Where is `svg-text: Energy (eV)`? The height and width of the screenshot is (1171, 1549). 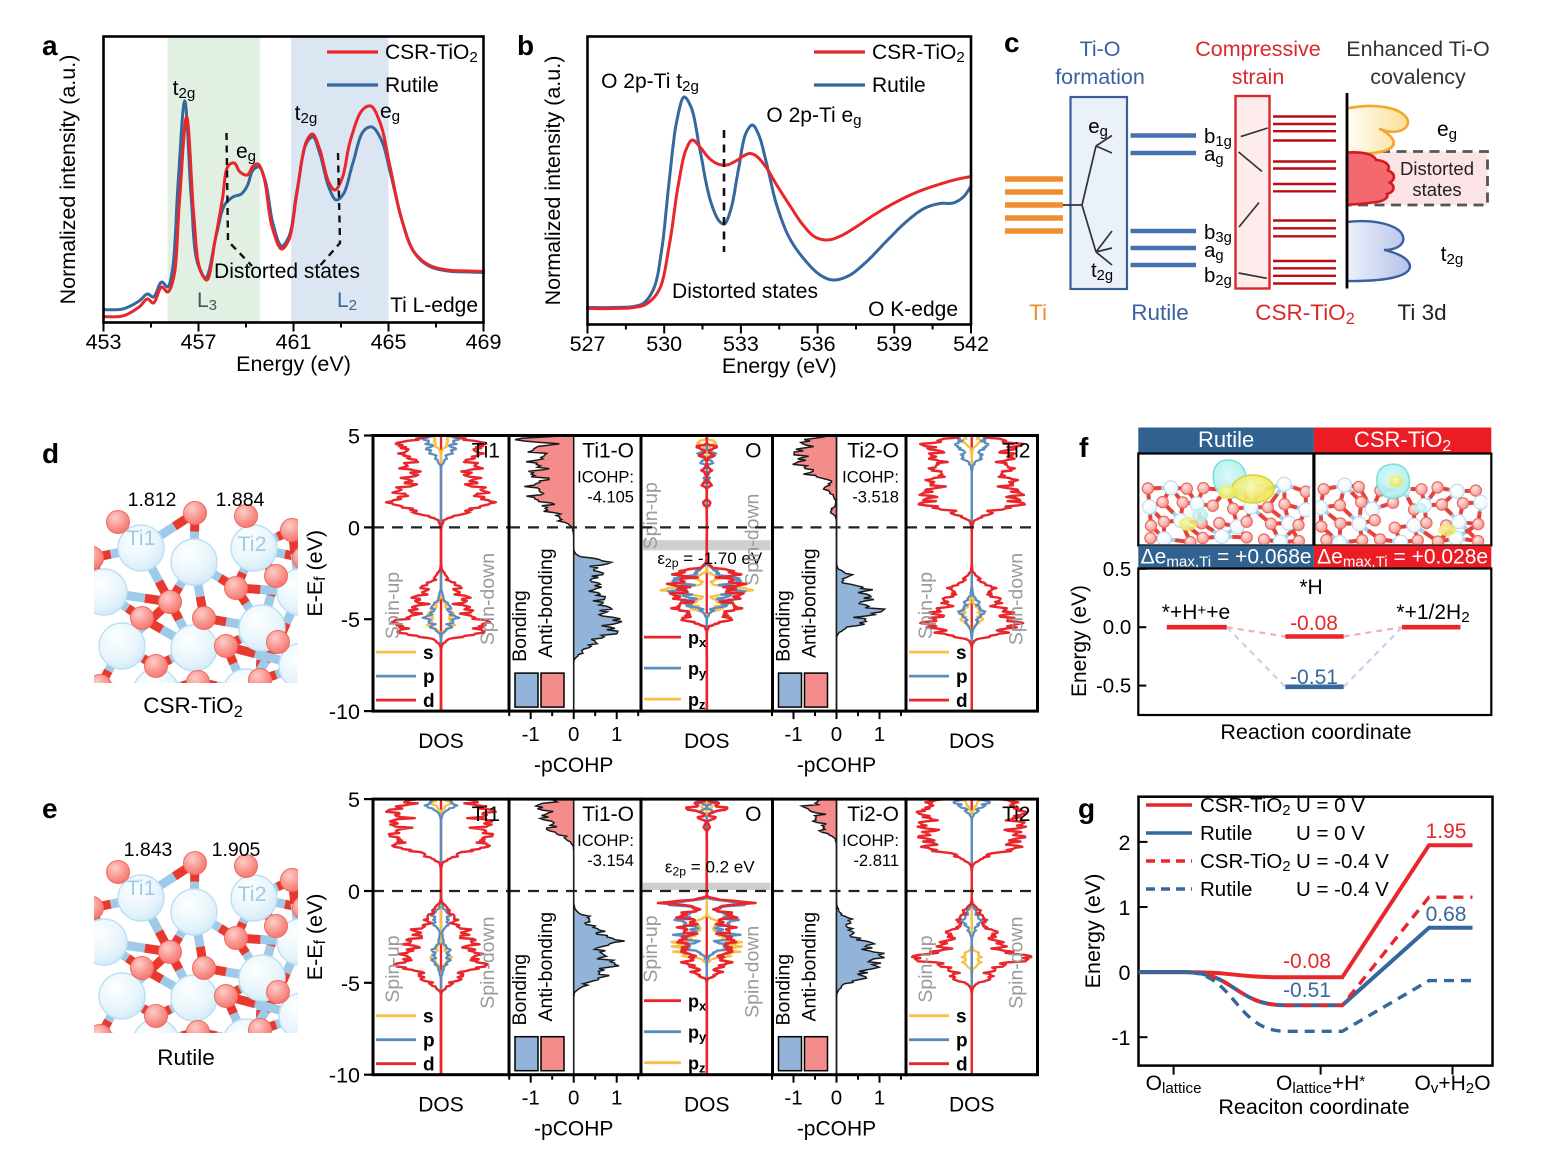 svg-text: Energy (eV) is located at coordinates (1093, 931).